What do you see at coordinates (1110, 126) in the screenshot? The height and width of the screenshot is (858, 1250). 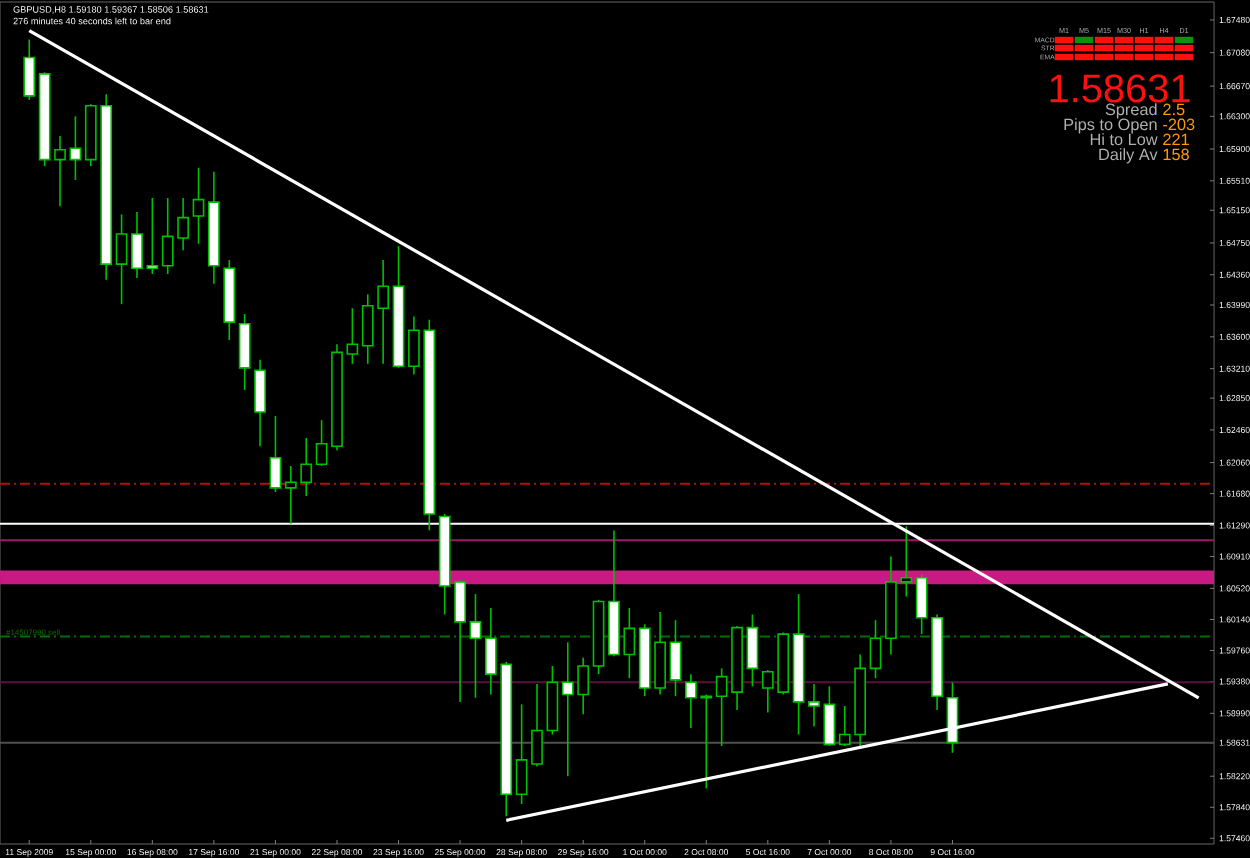 I see `annotation: Pips to Open` at bounding box center [1110, 126].